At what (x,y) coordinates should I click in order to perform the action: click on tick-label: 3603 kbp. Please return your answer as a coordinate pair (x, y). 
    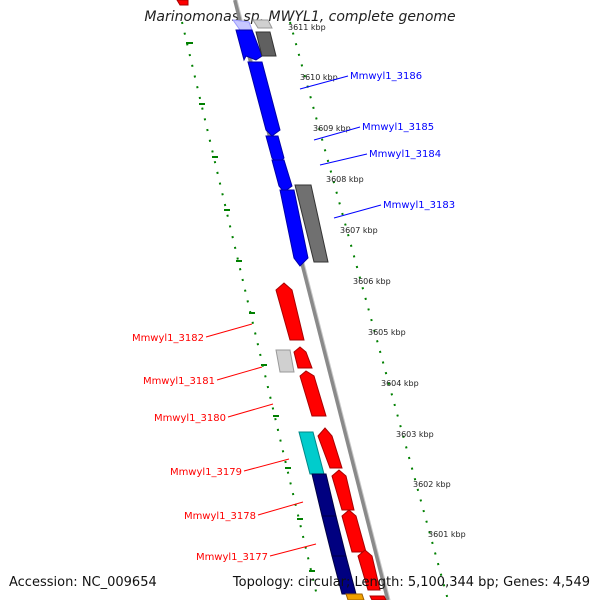
    Looking at the image, I should click on (415, 434).